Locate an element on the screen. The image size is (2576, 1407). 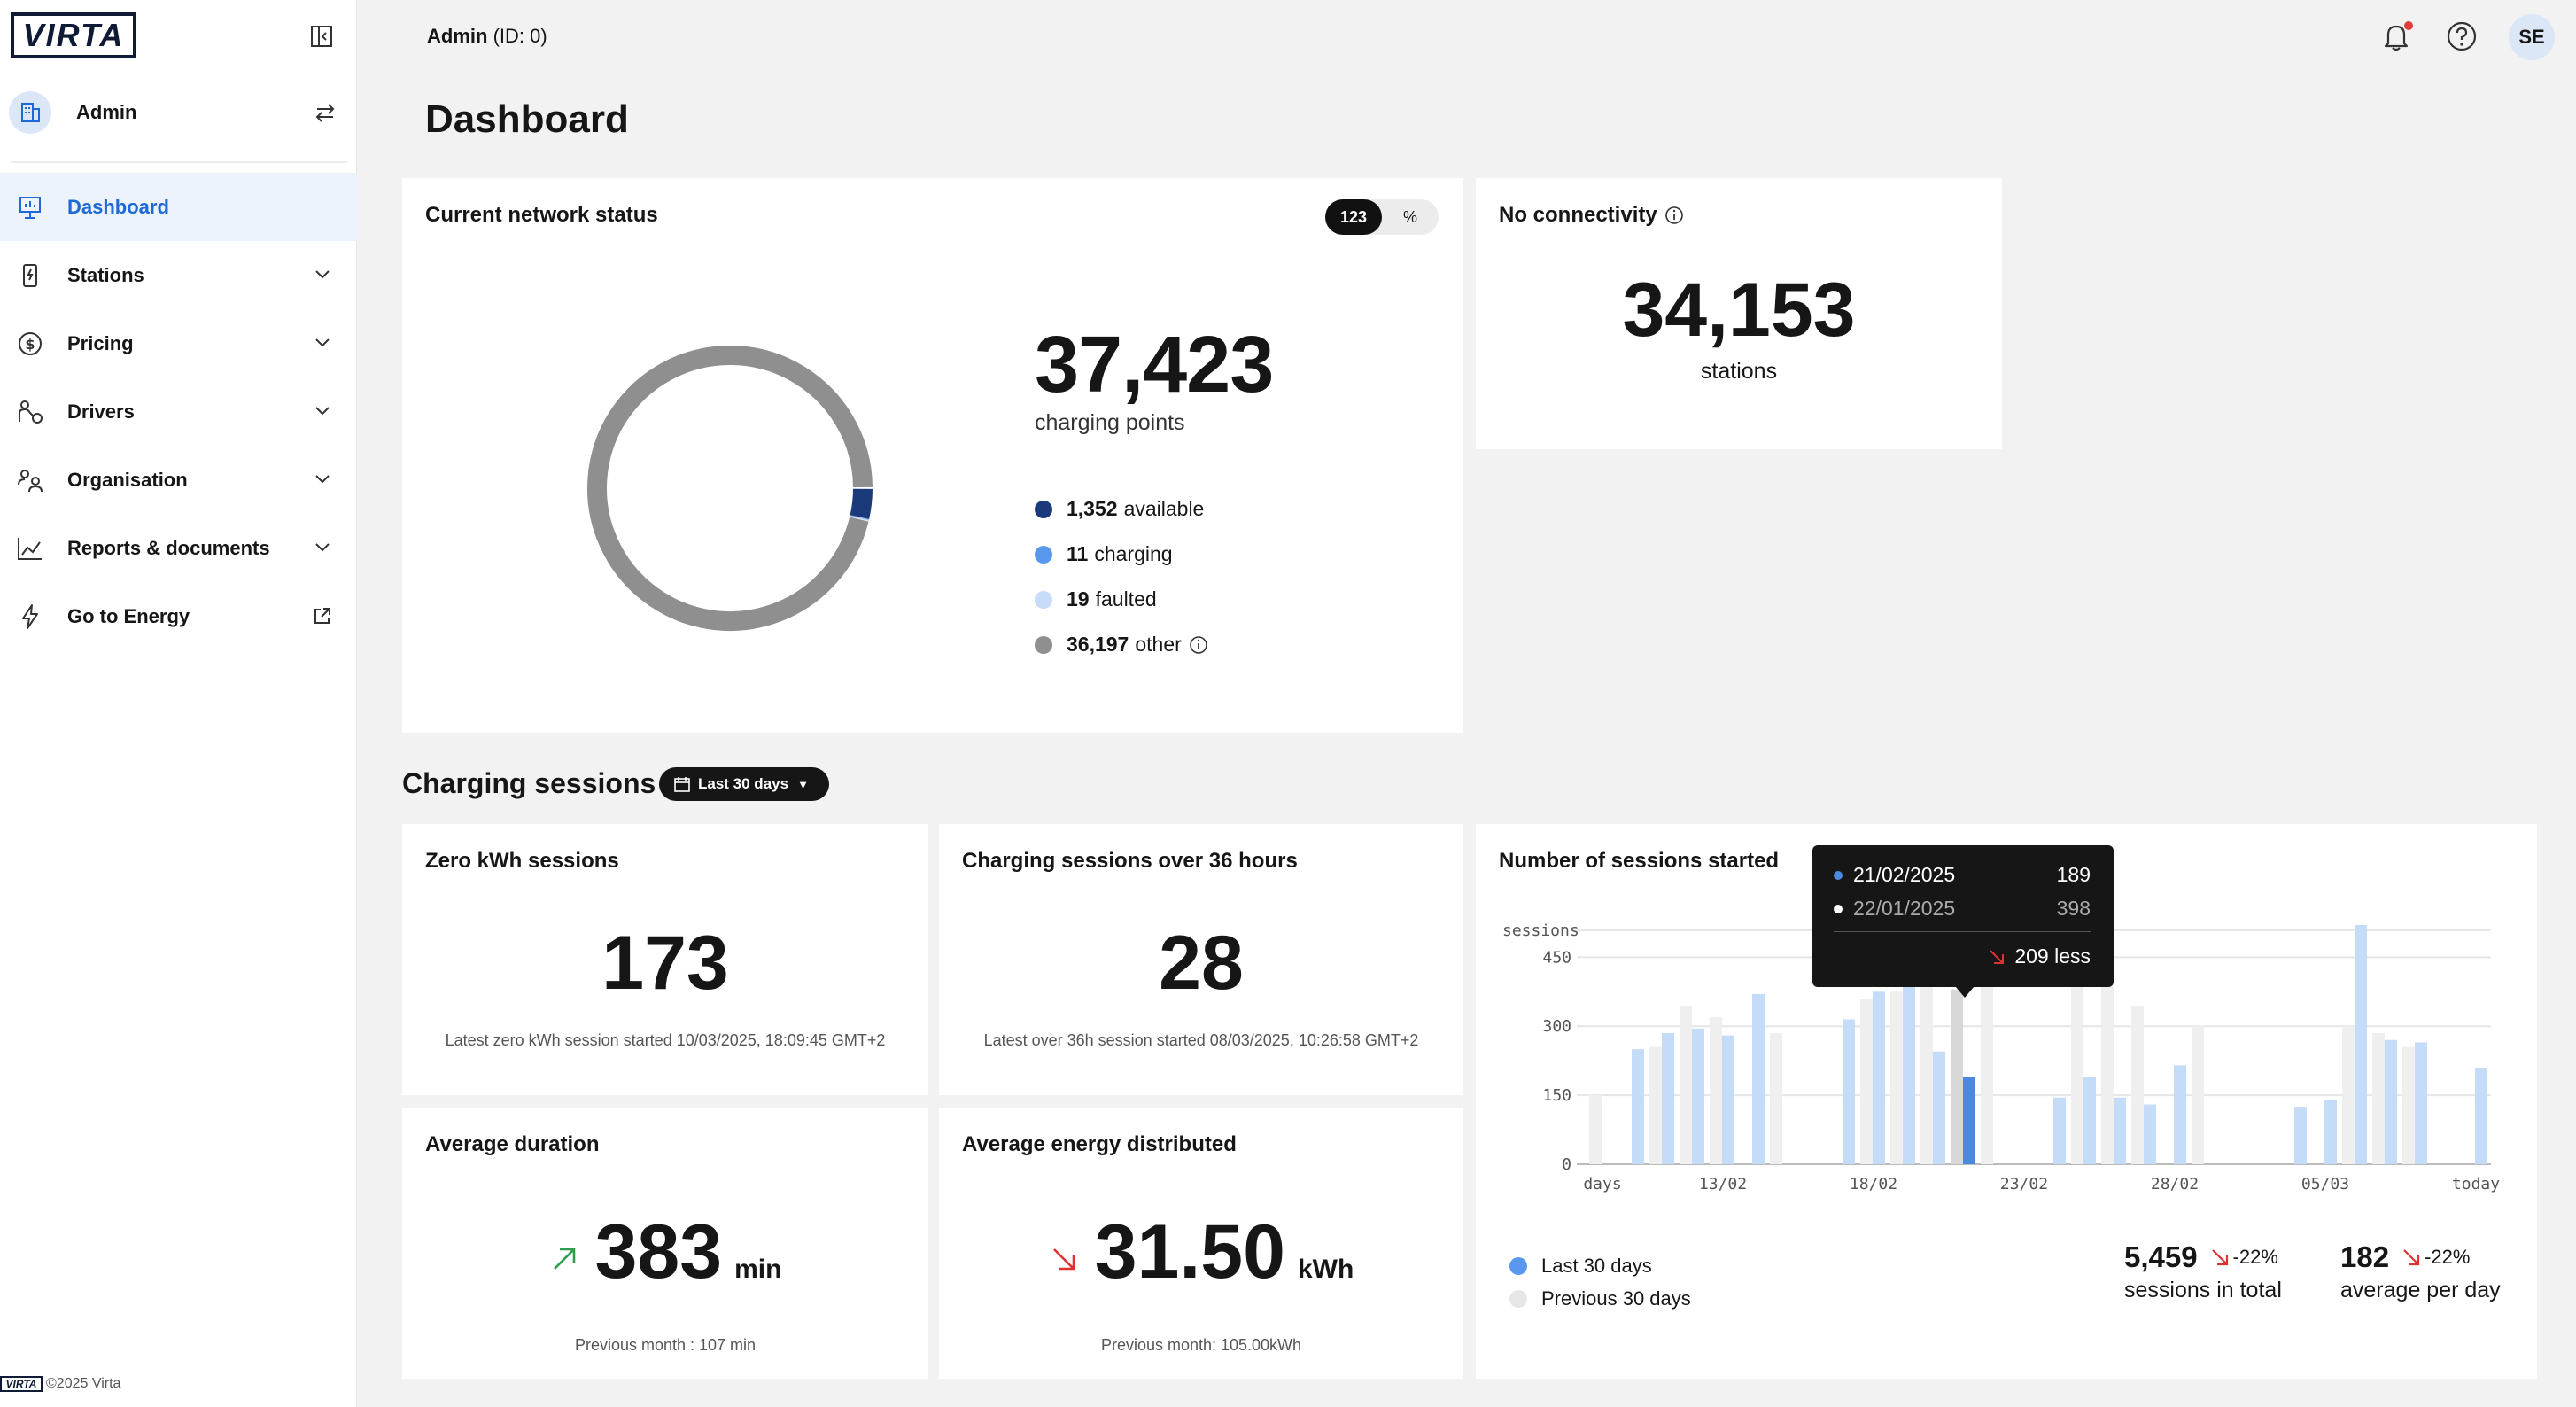
date-range-dropdown: Last 30 days ▼ is located at coordinates (744, 784).